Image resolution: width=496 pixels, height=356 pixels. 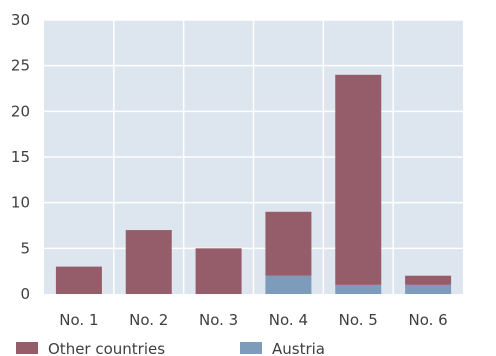 What do you see at coordinates (170, 348) in the screenshot?
I see `legend: Other countries Austria` at bounding box center [170, 348].